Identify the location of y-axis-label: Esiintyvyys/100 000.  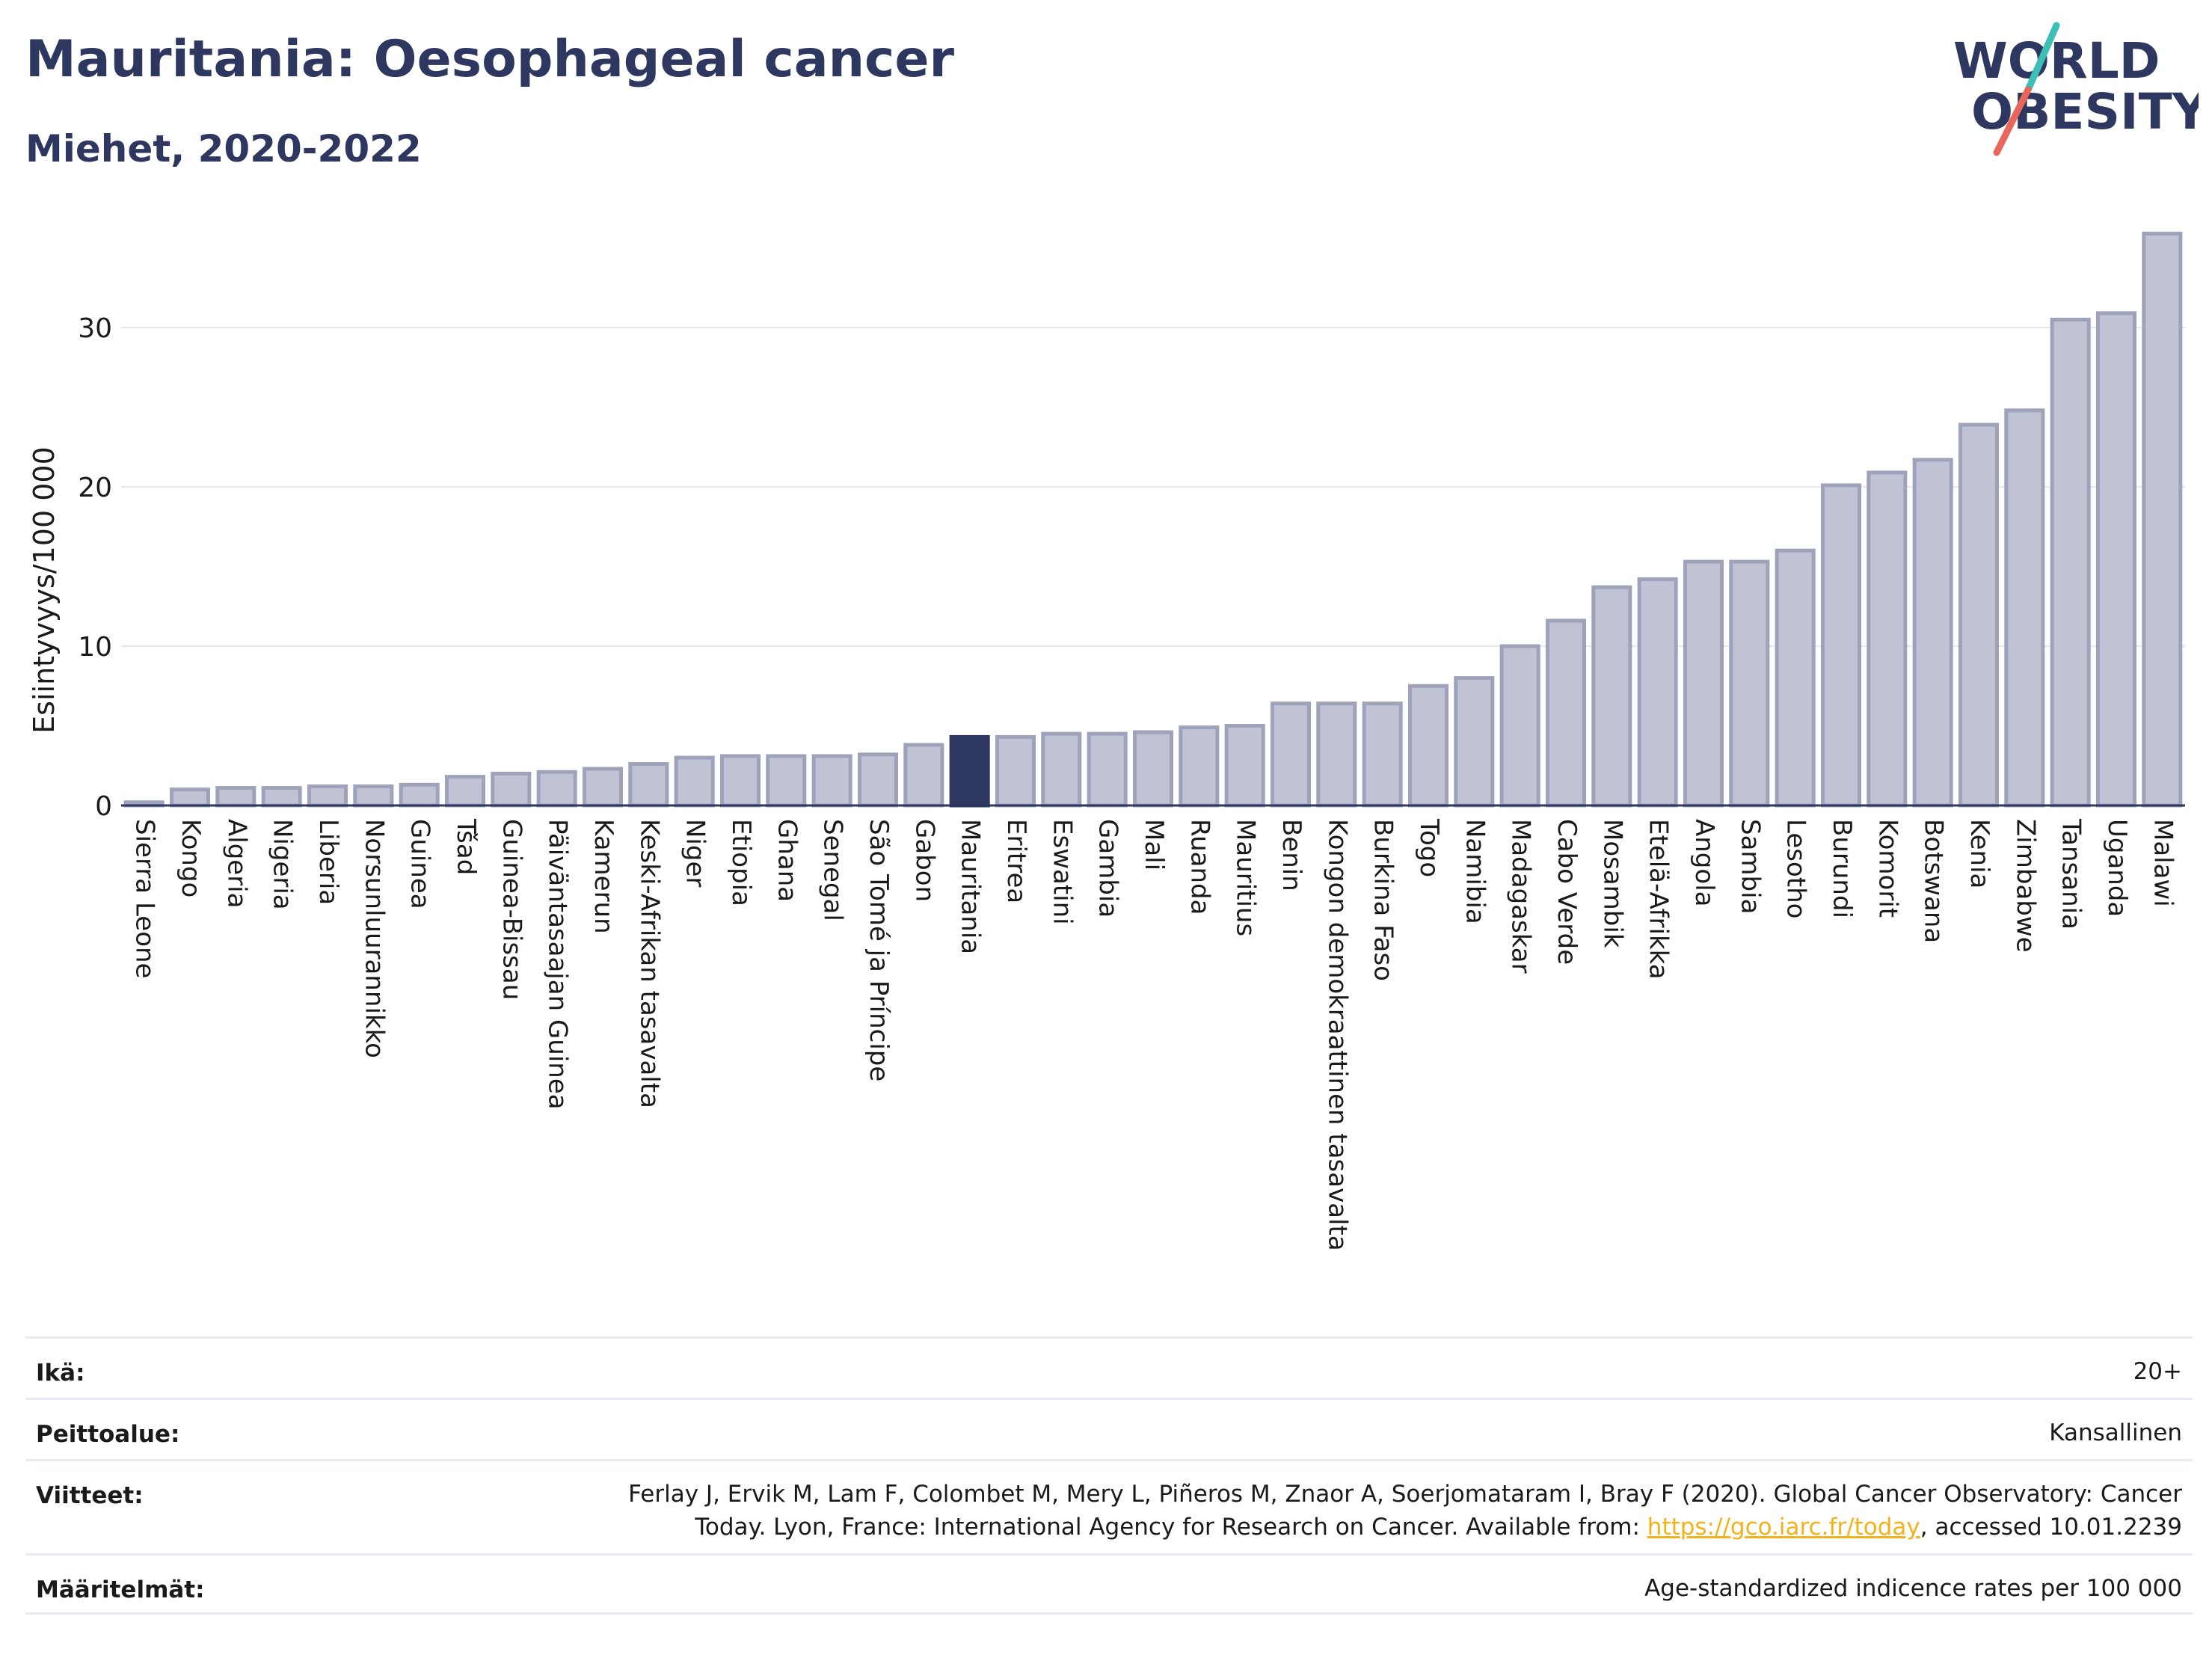
(44, 590).